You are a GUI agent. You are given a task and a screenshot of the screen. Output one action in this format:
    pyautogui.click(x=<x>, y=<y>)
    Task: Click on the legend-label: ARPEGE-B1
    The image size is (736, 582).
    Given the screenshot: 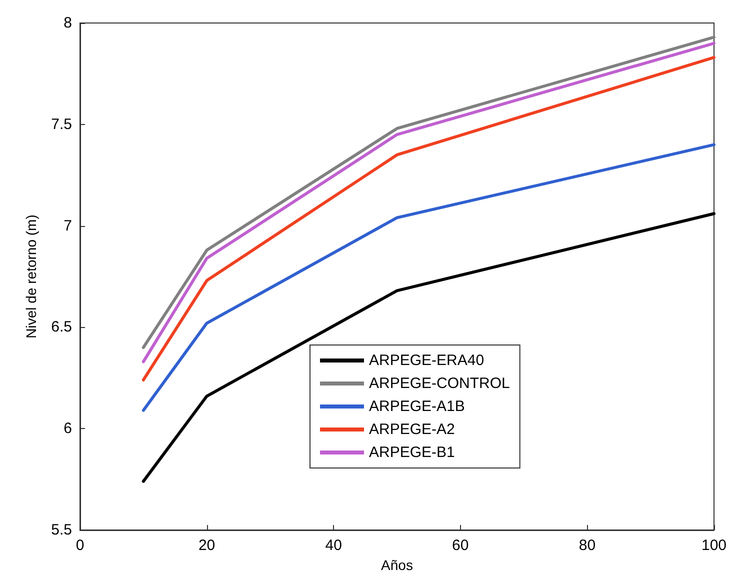 What is the action you would take?
    pyautogui.click(x=412, y=452)
    